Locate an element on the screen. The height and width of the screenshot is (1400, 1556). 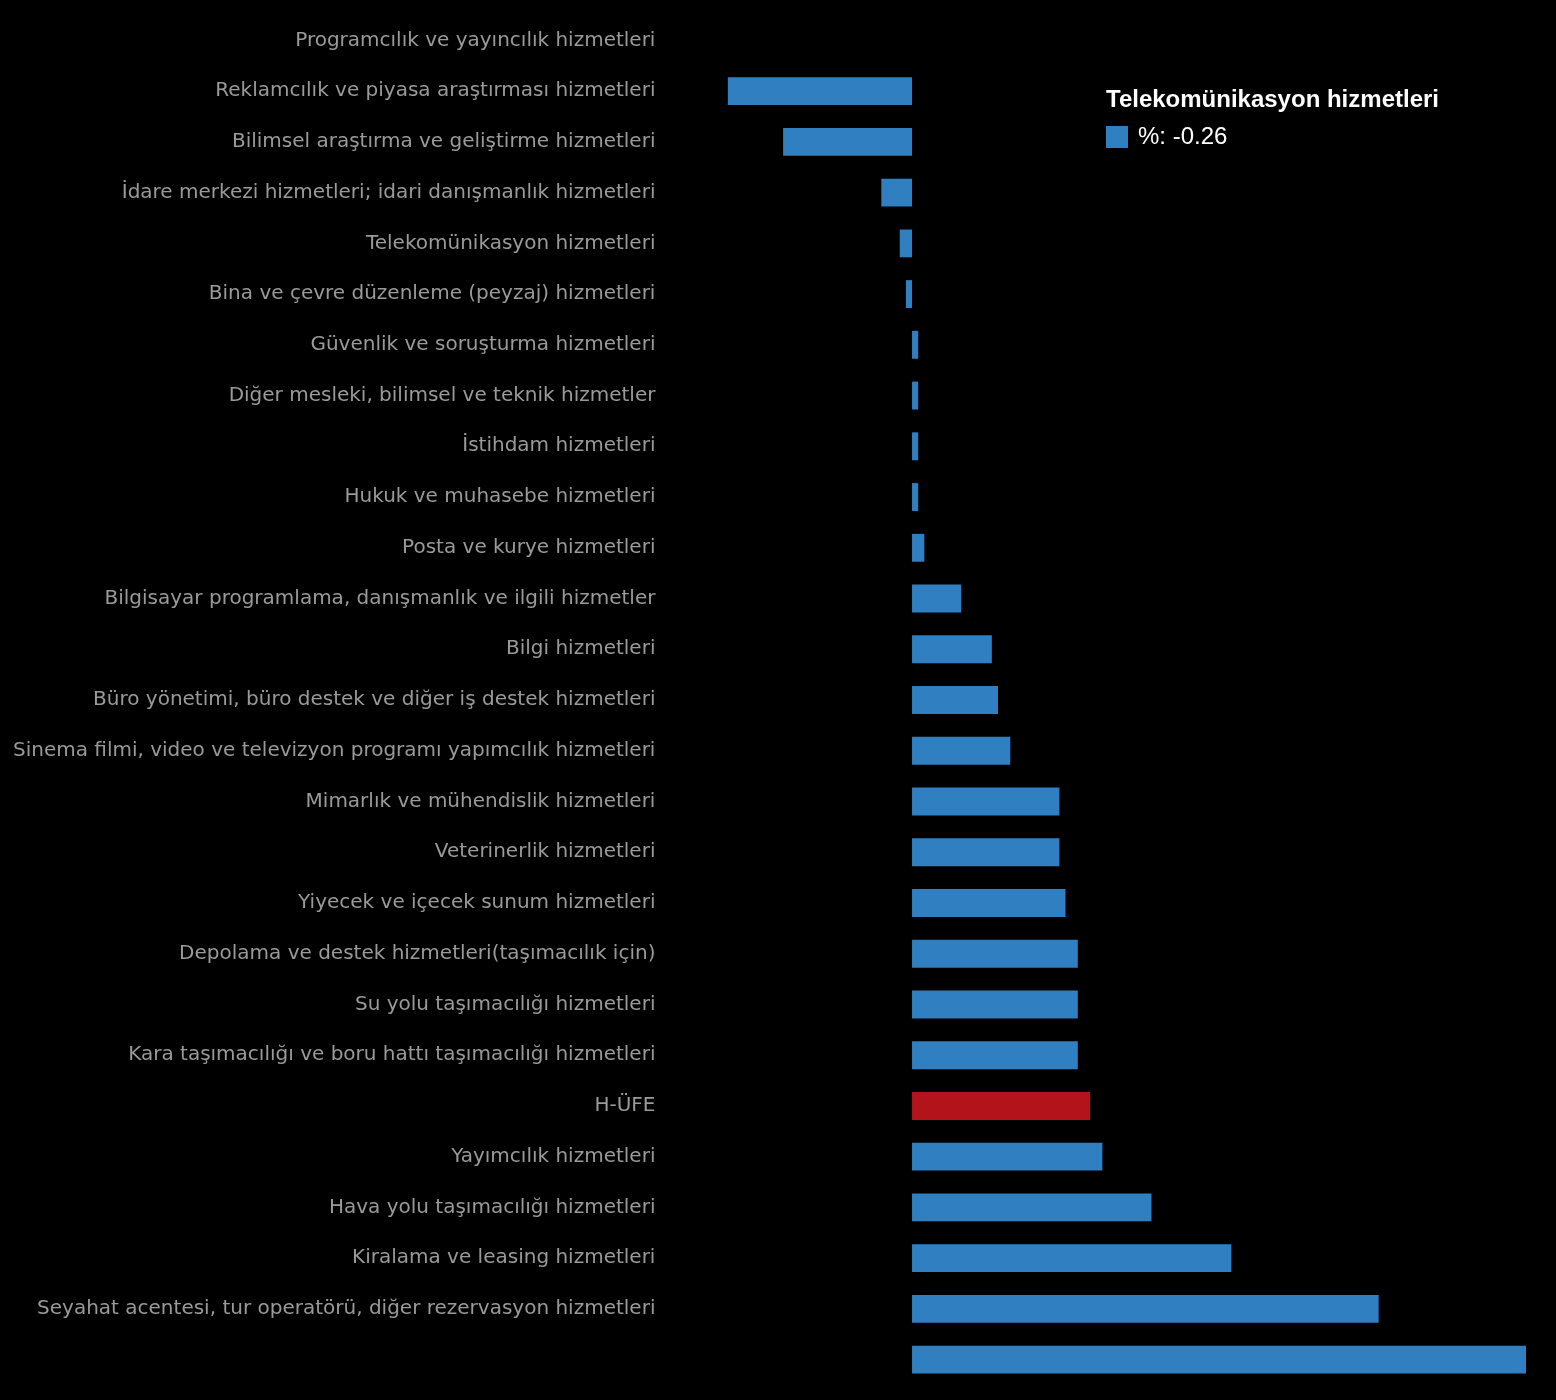
y-tick-label: Büro yönetimi, büro destek ve diğer iş destek hizmetleri is located at coordinates (374, 698).